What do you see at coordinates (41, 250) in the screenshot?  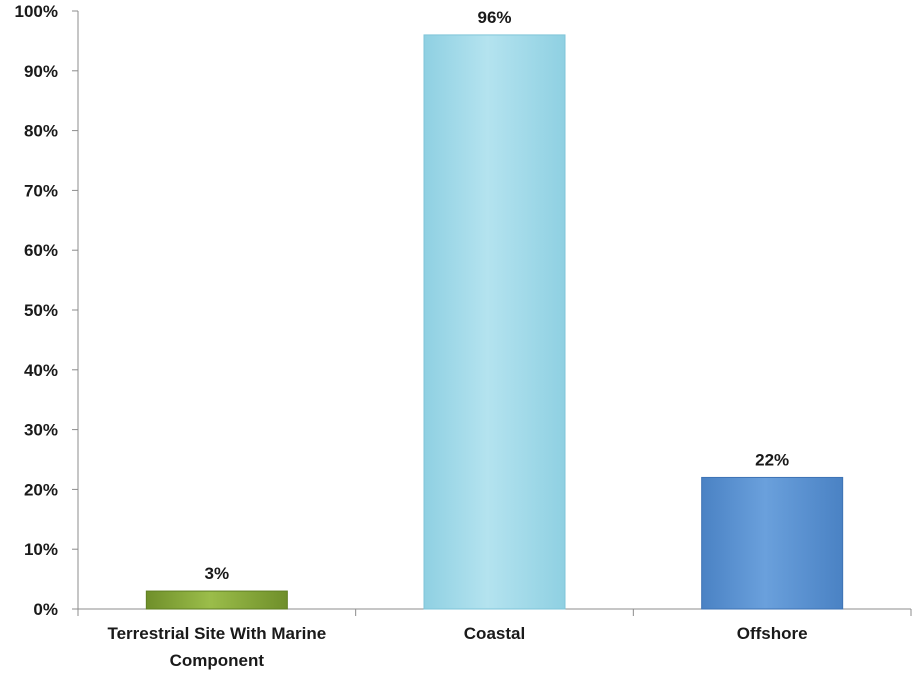 I see `y-tick-label: 60%` at bounding box center [41, 250].